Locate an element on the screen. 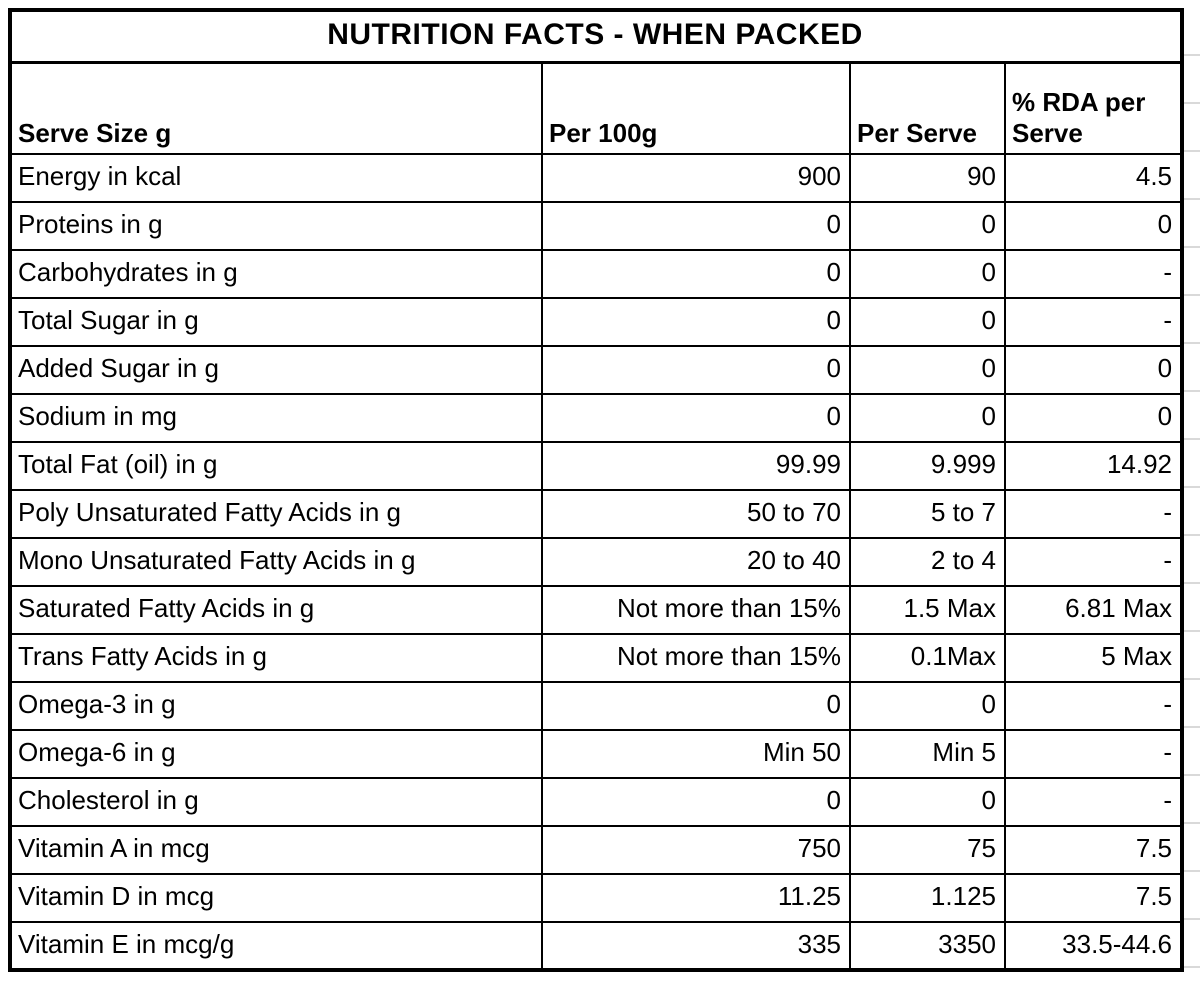 This screenshot has height=982, width=1200. table-row: Sodium in mg 0 0 0 is located at coordinates (596, 418).